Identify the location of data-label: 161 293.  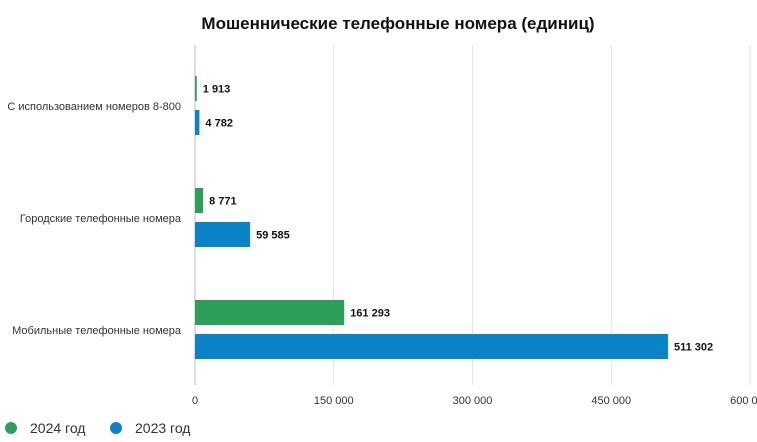
(370, 314).